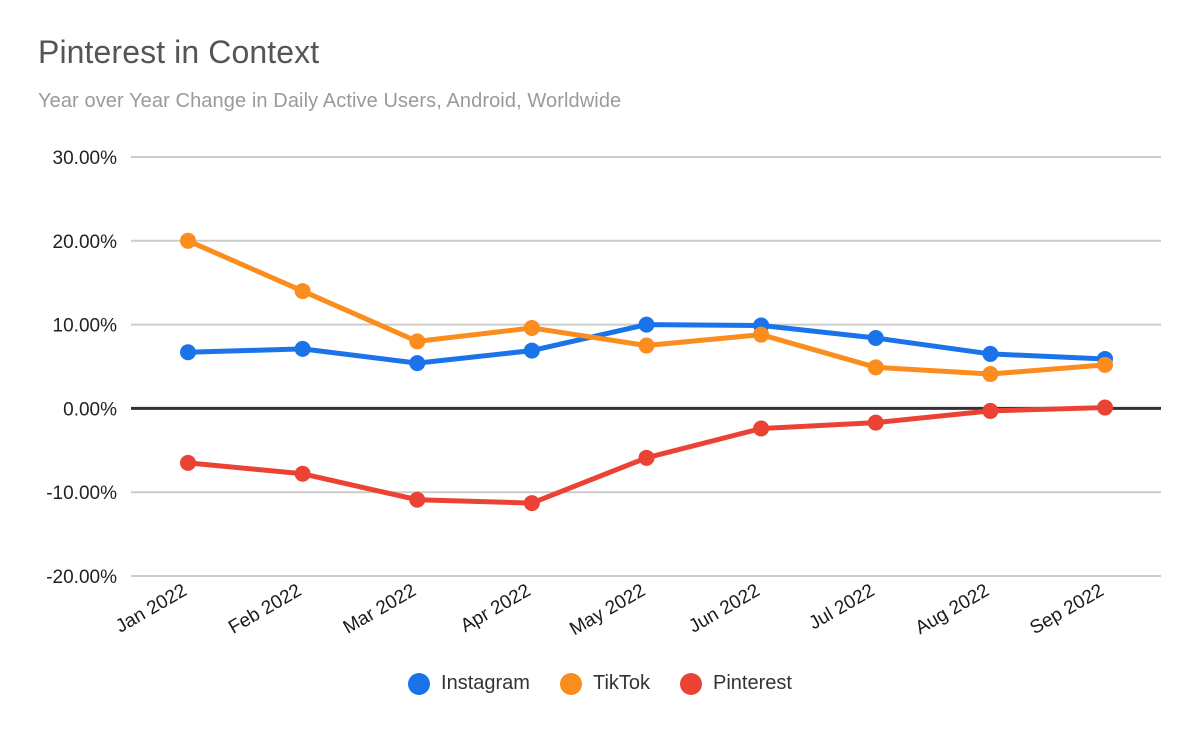 This screenshot has height=742, width=1200. What do you see at coordinates (1067, 609) in the screenshot?
I see `x-axis-tick-label: Sep 2022` at bounding box center [1067, 609].